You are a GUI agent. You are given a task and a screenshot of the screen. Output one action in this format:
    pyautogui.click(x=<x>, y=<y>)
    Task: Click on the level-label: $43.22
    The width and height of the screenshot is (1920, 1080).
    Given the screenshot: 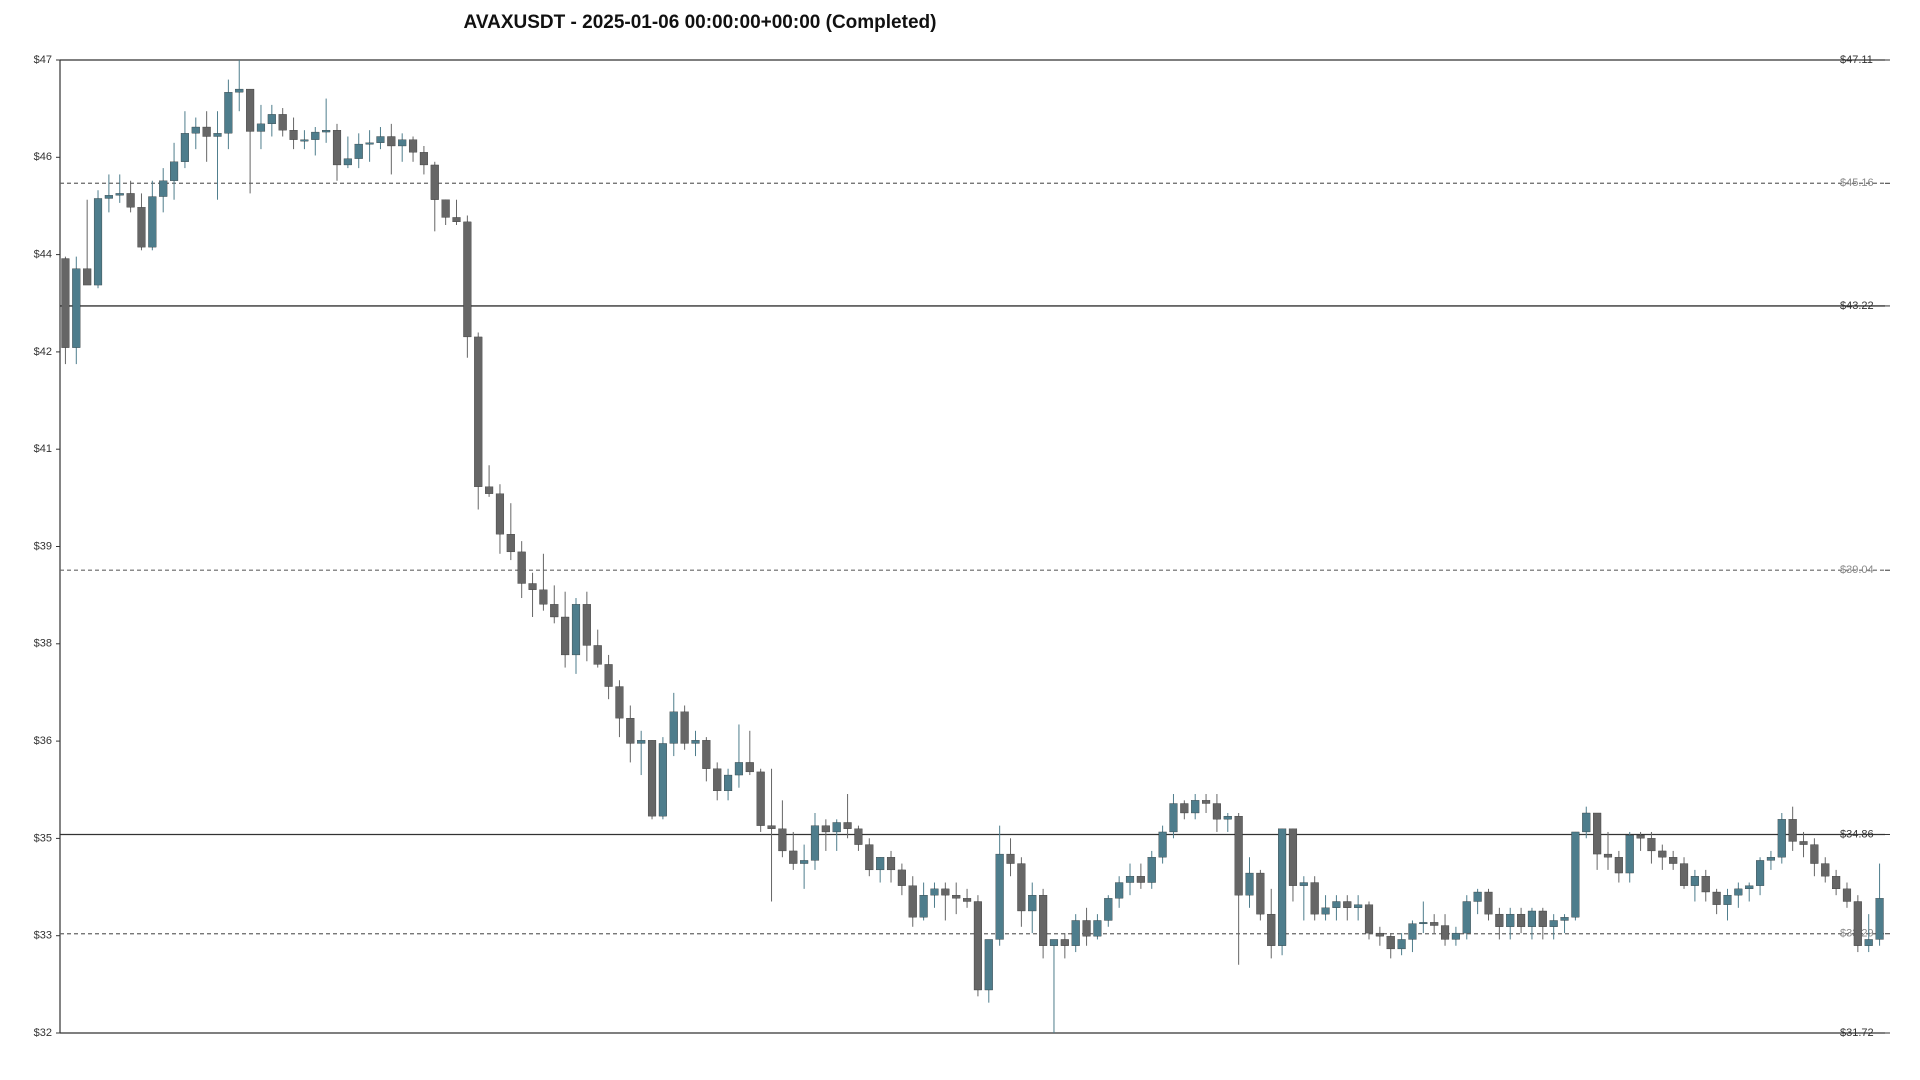 What is the action you would take?
    pyautogui.click(x=1857, y=306)
    